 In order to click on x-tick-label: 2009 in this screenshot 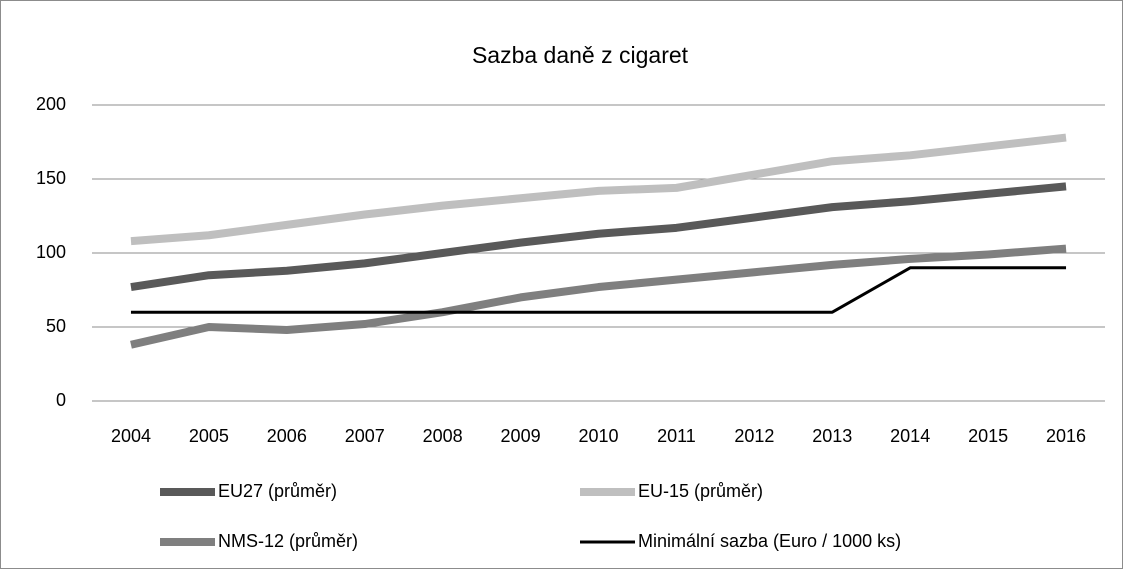, I will do `click(521, 436)`.